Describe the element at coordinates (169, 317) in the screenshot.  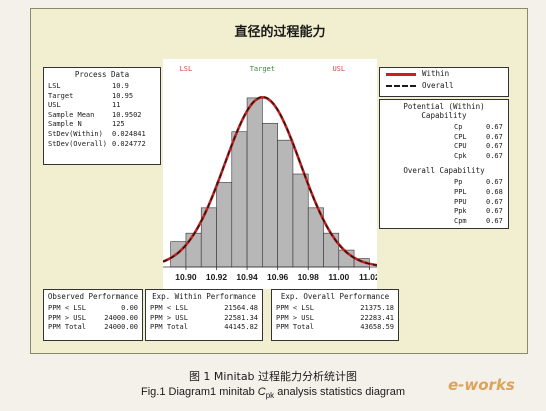
I see `exp-within-label: PPM > USL` at that location.